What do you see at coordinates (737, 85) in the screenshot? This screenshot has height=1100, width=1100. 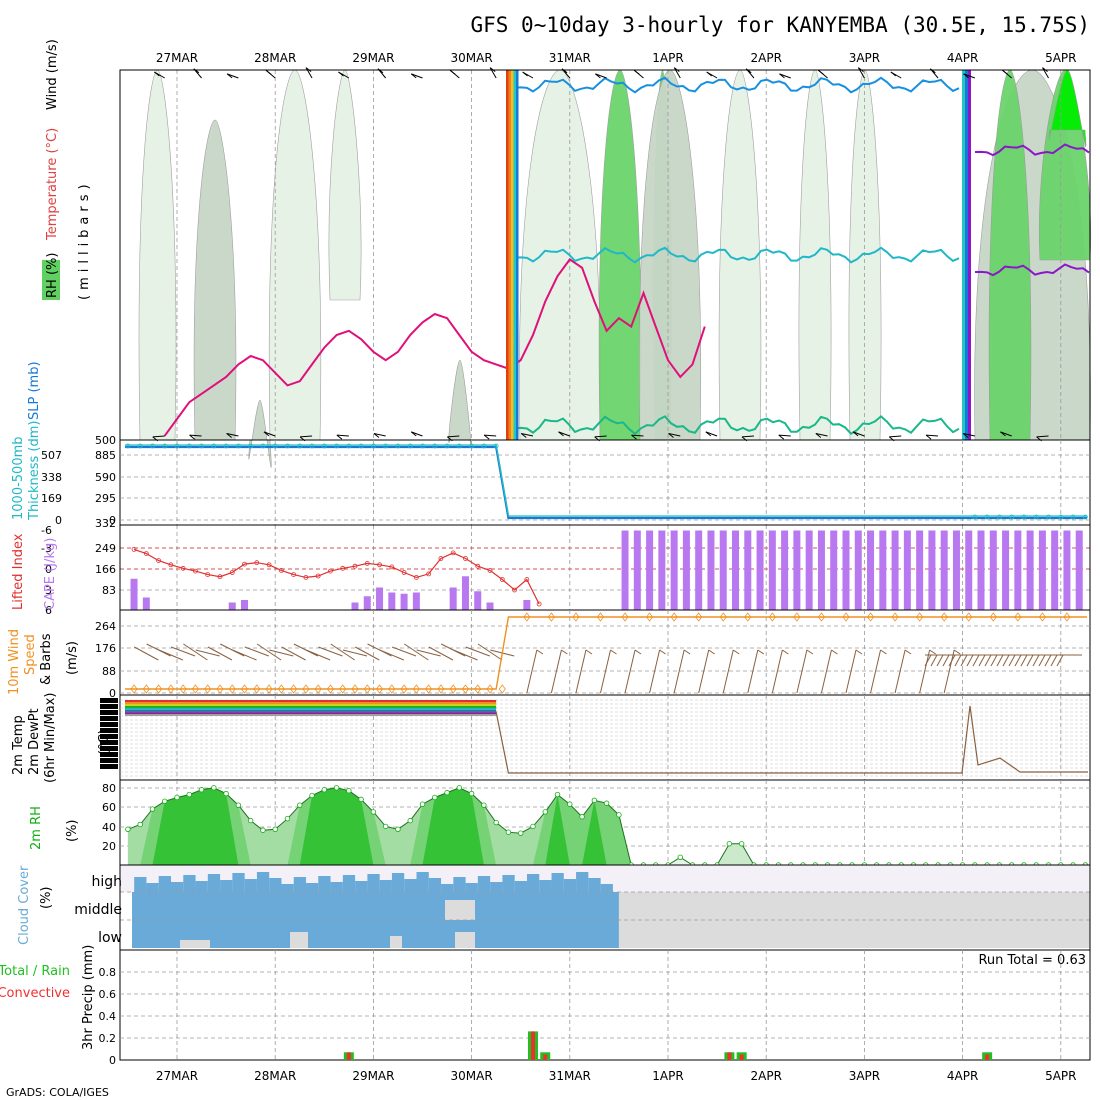 I see `temperature-isotherm-blue` at bounding box center [737, 85].